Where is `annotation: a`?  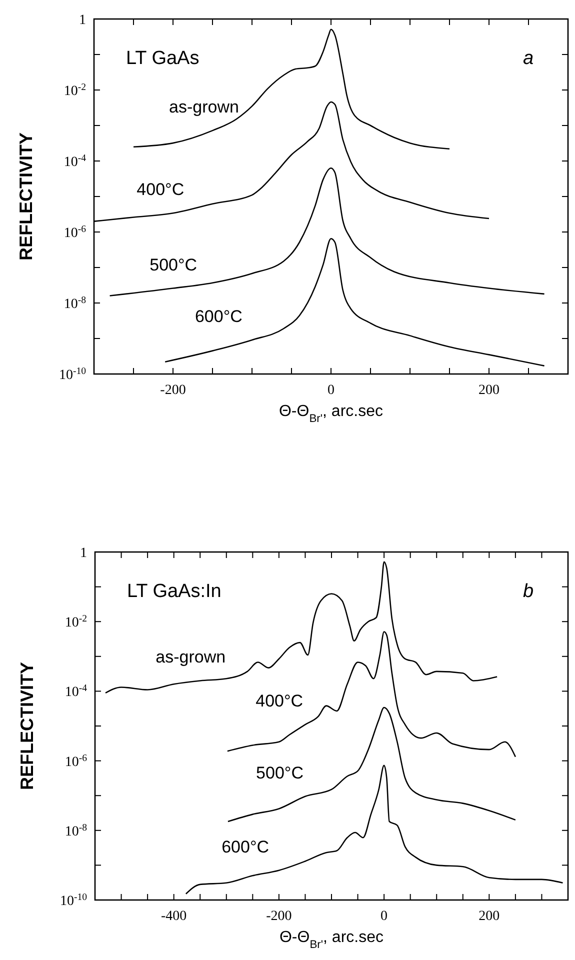 annotation: a is located at coordinates (528, 58).